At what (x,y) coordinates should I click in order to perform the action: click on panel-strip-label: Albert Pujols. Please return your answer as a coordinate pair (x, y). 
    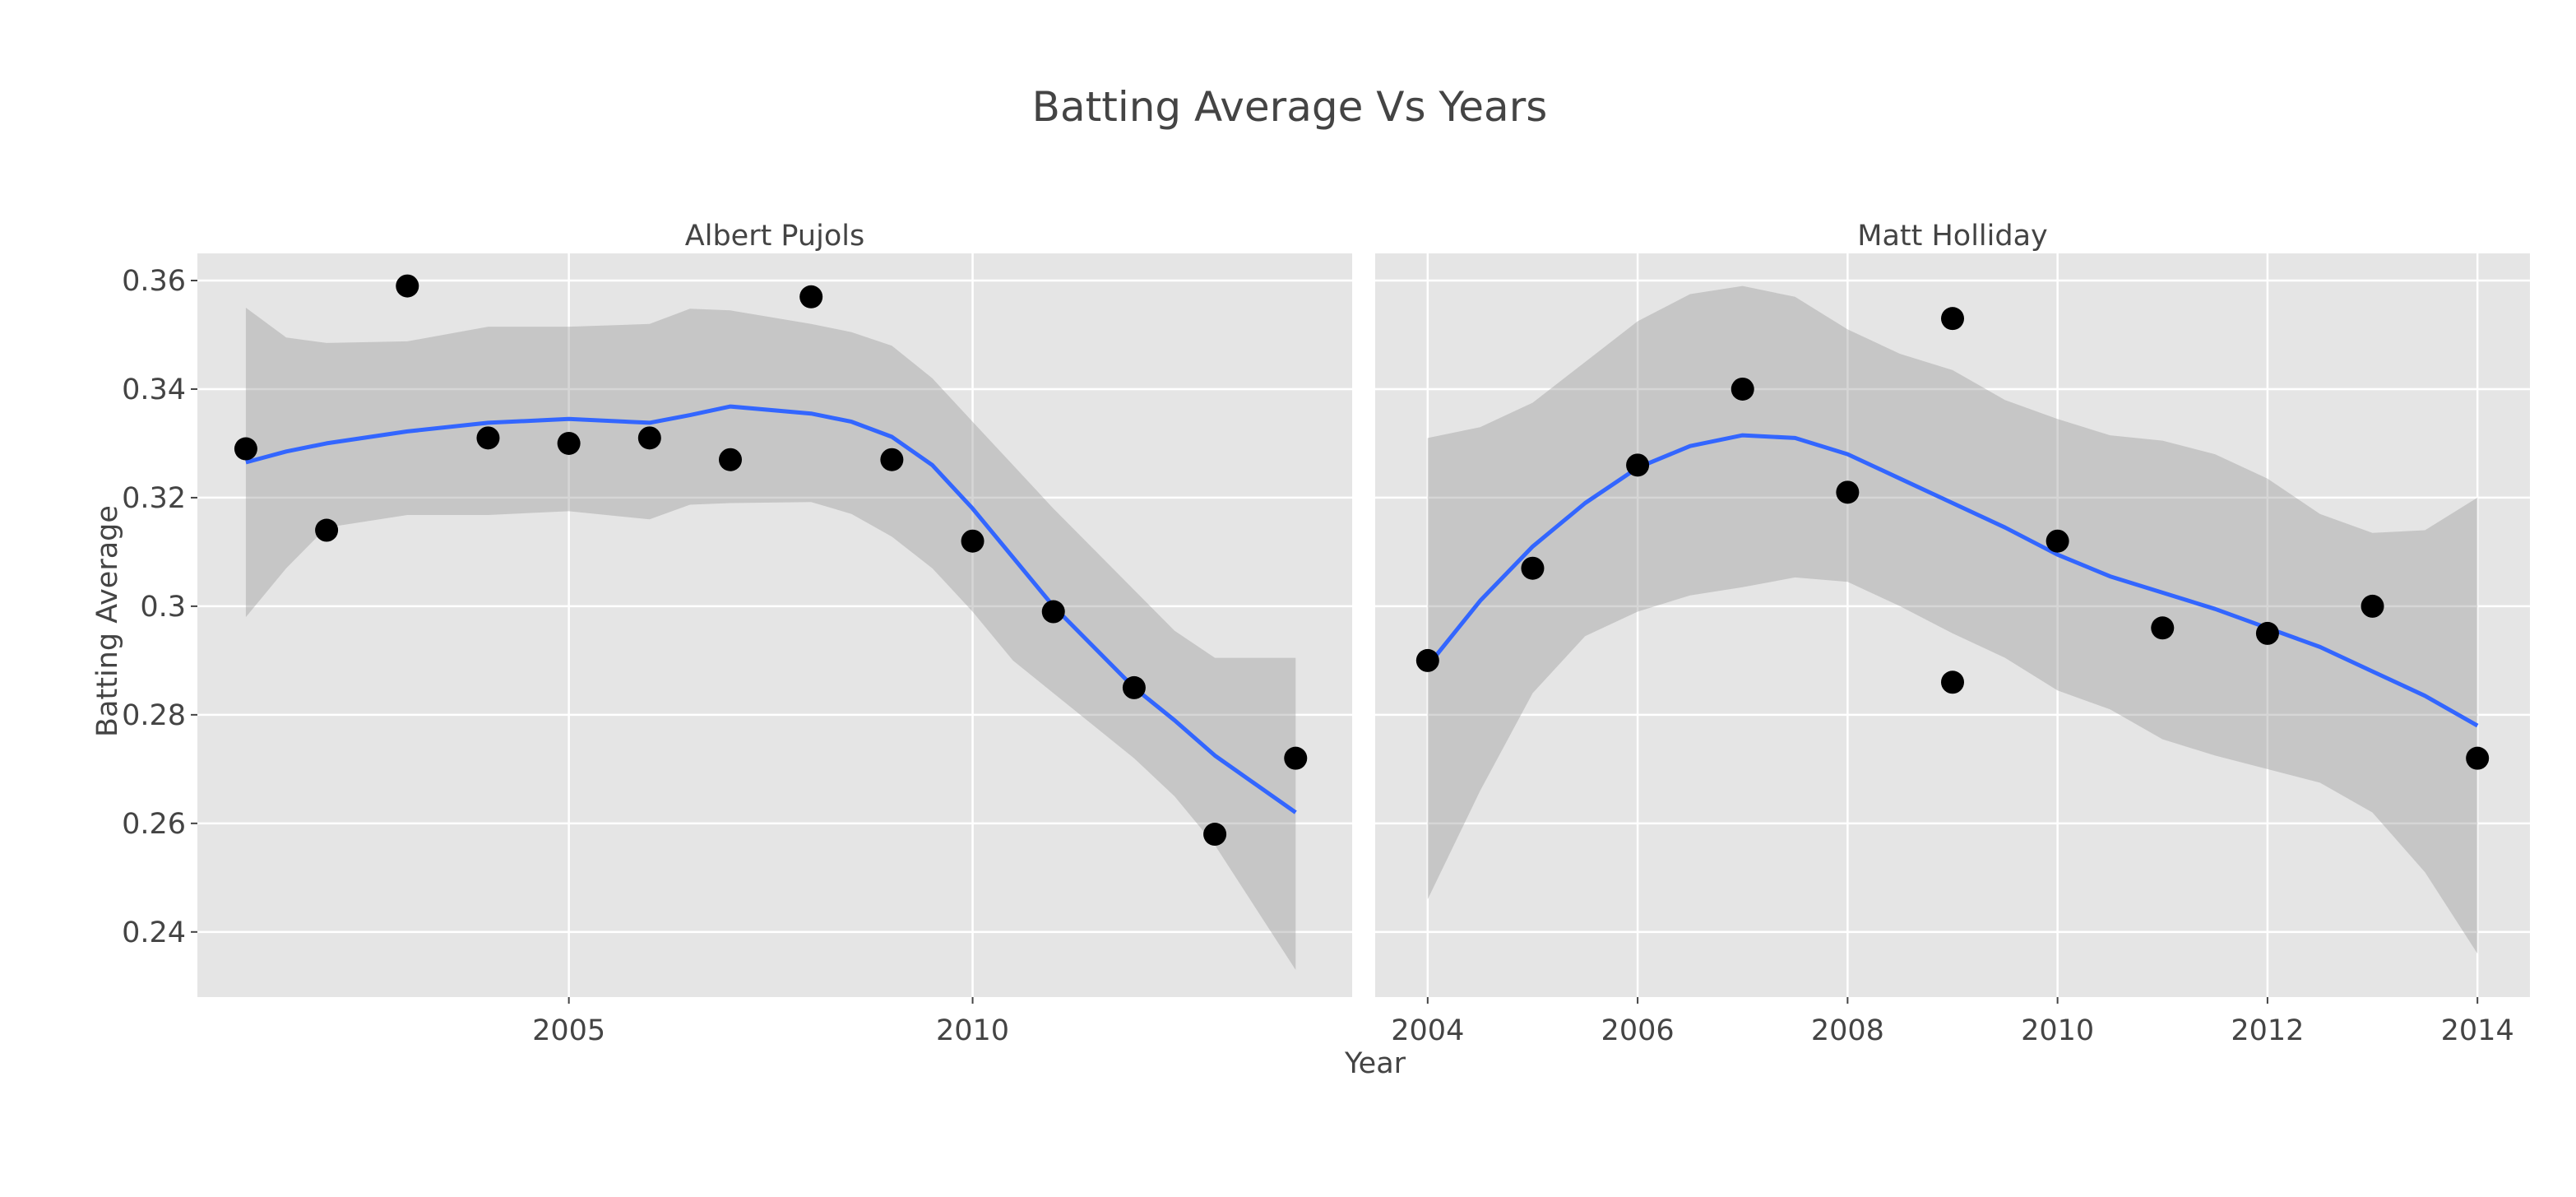
    Looking at the image, I should click on (775, 236).